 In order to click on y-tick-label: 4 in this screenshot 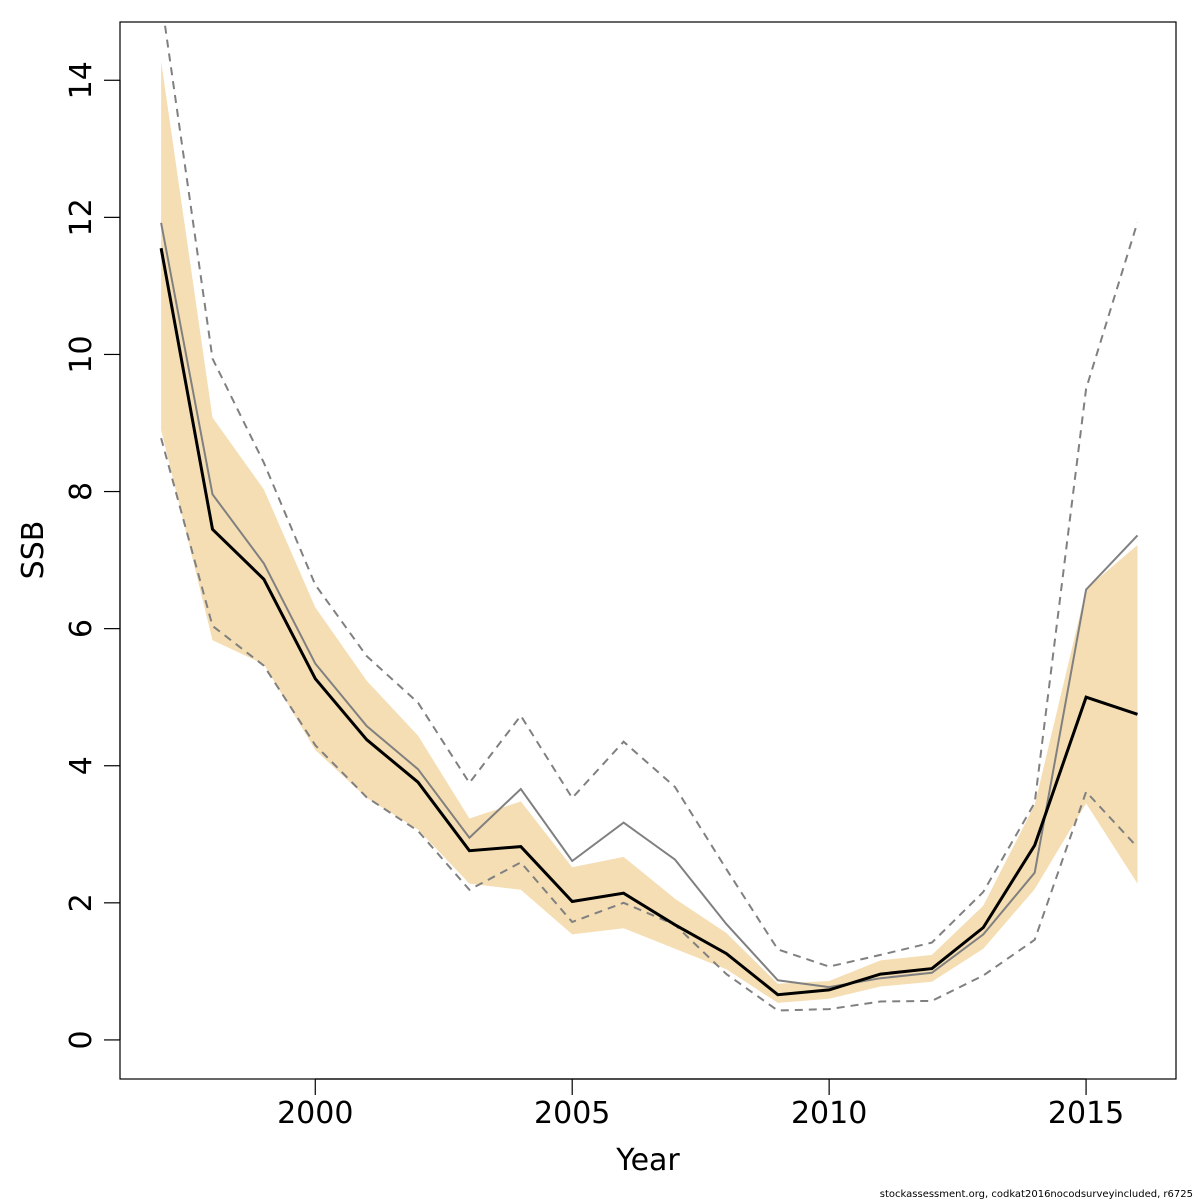, I will do `click(81, 765)`.